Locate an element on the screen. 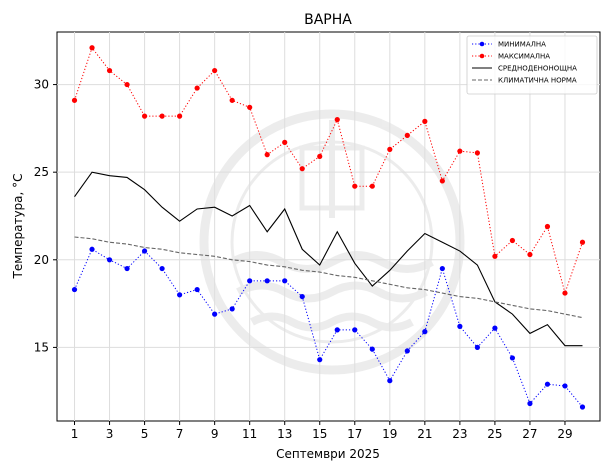 The image size is (609, 470). legend-frame is located at coordinates (532, 65).